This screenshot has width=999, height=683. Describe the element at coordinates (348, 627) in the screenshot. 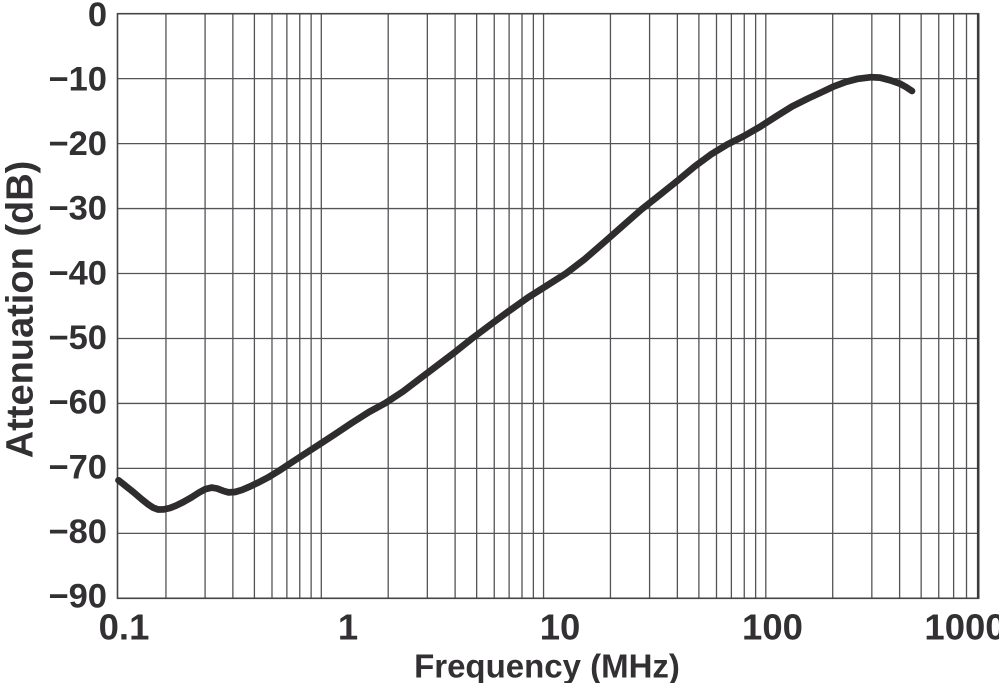

I see `svg-text: 1` at that location.